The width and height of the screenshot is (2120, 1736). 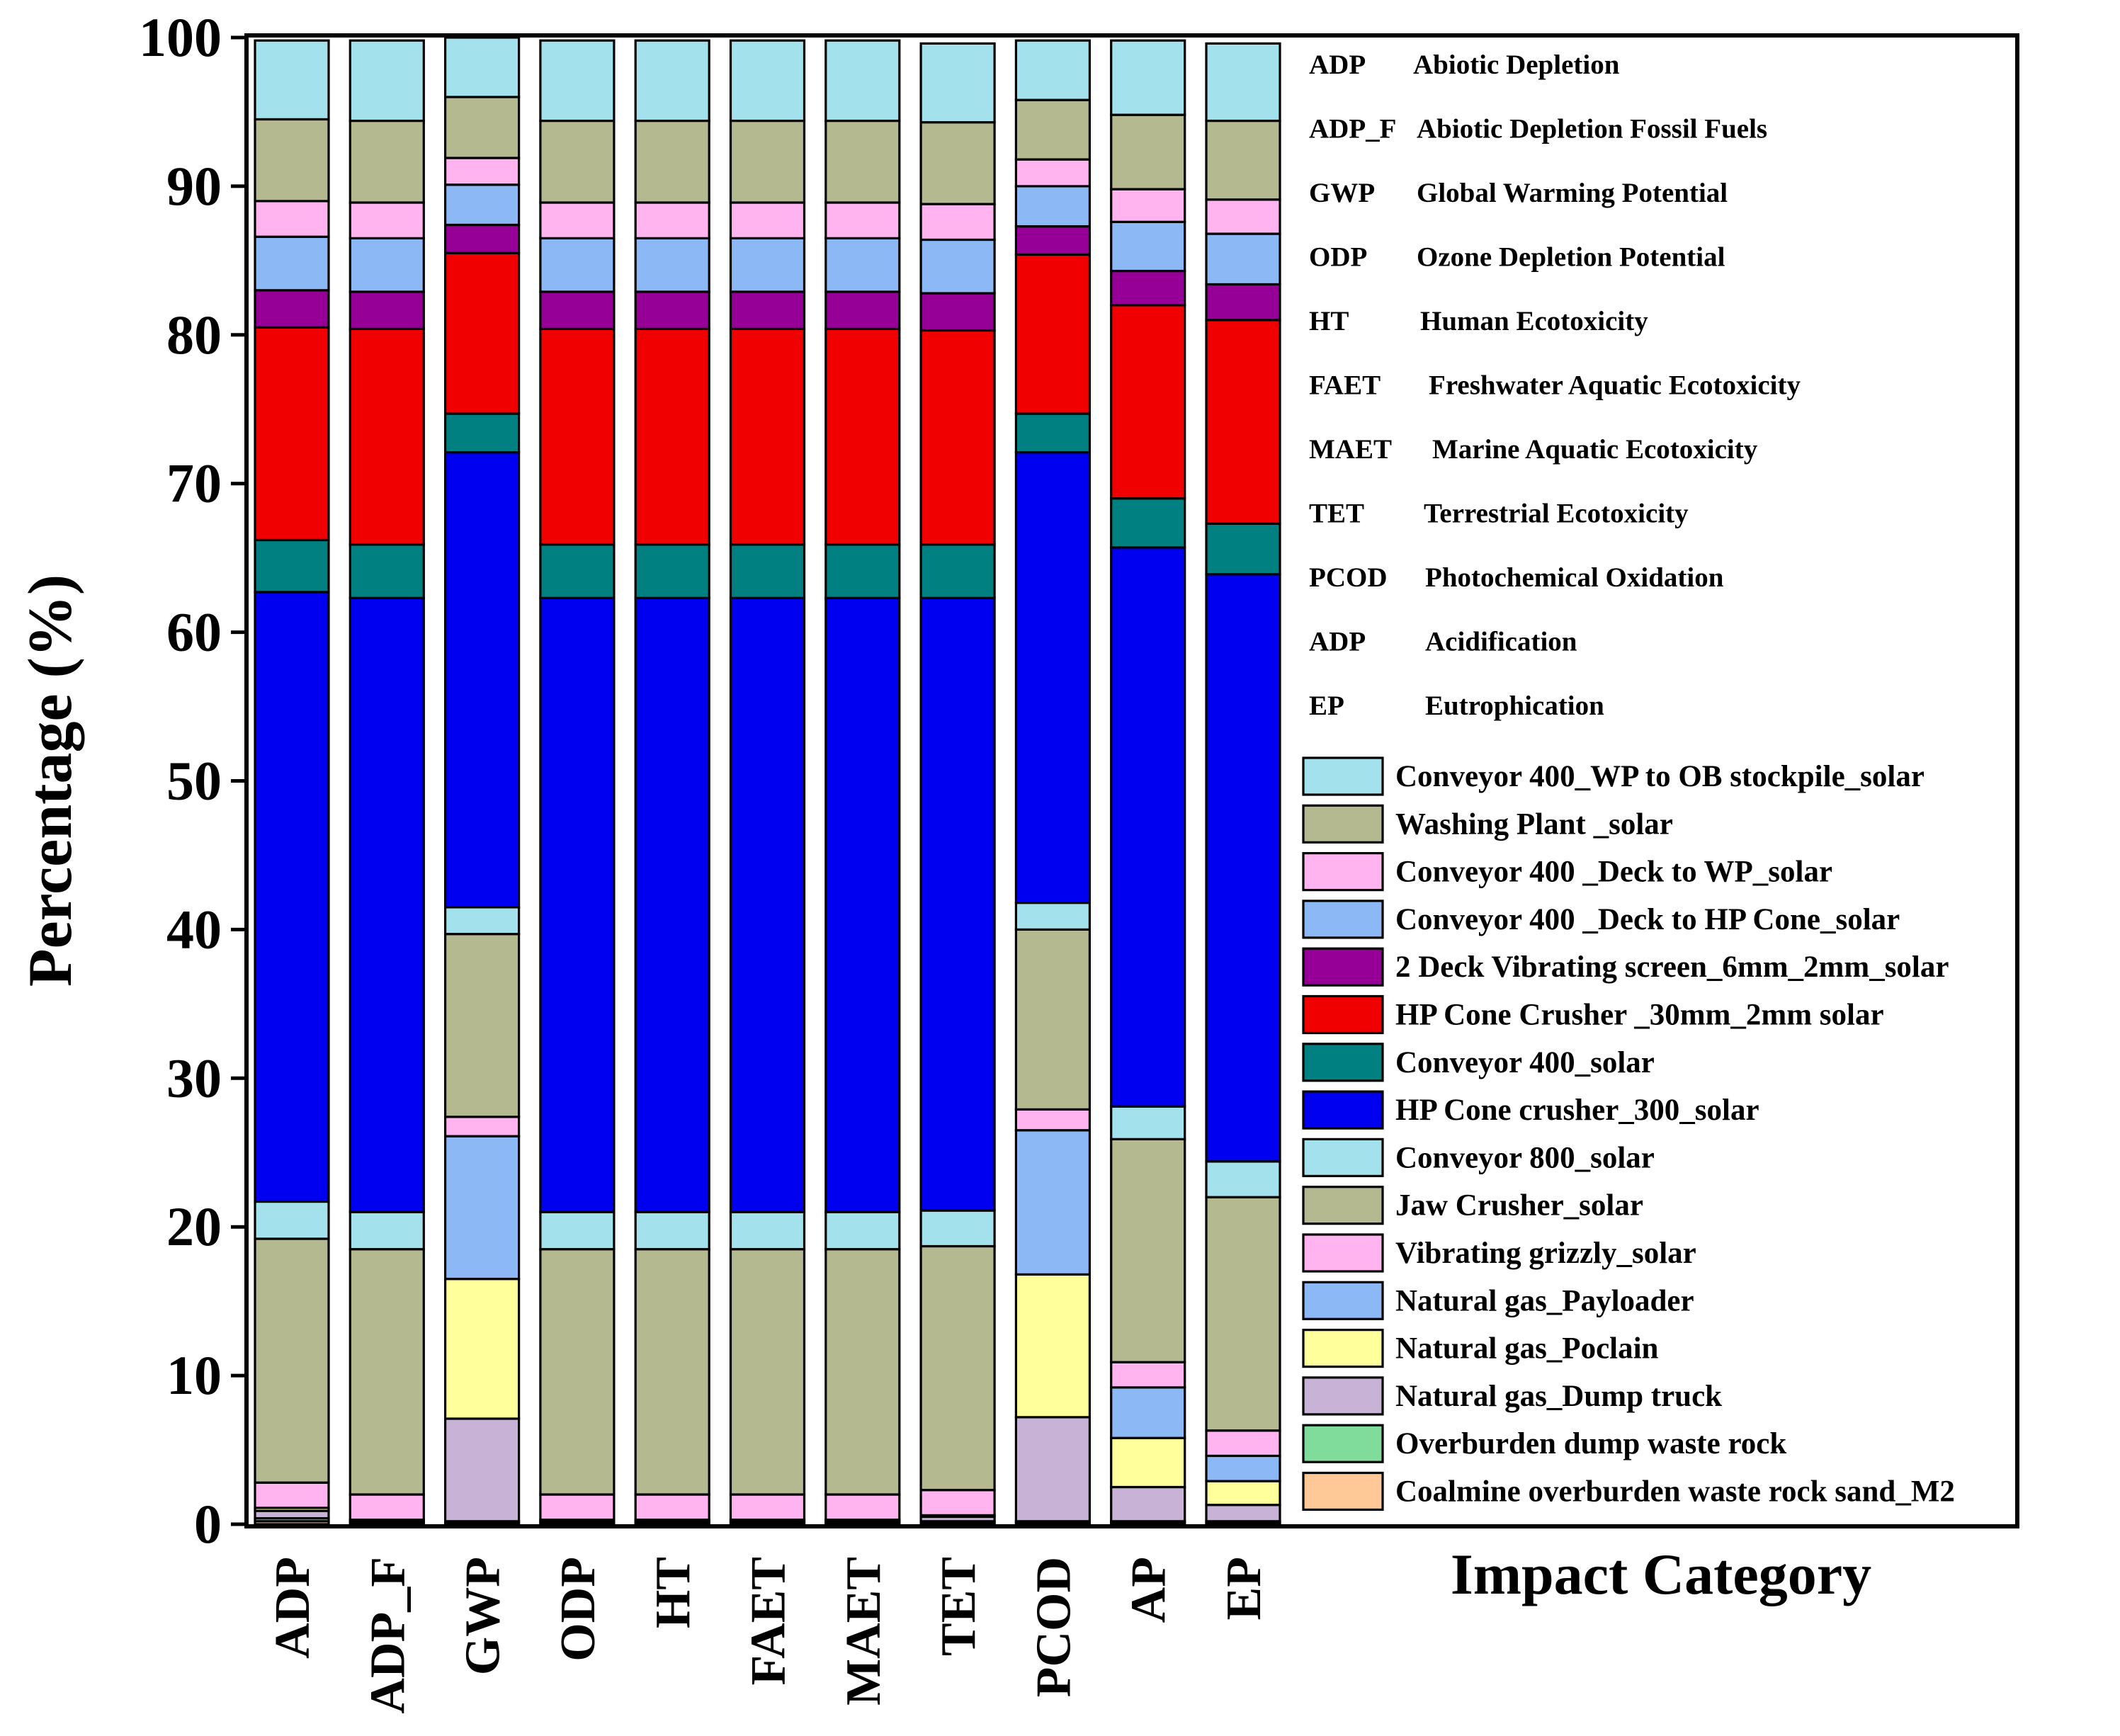 I want to click on bar-segment-adp-vibrating-grizzly-solar, so click(x=292, y=1495).